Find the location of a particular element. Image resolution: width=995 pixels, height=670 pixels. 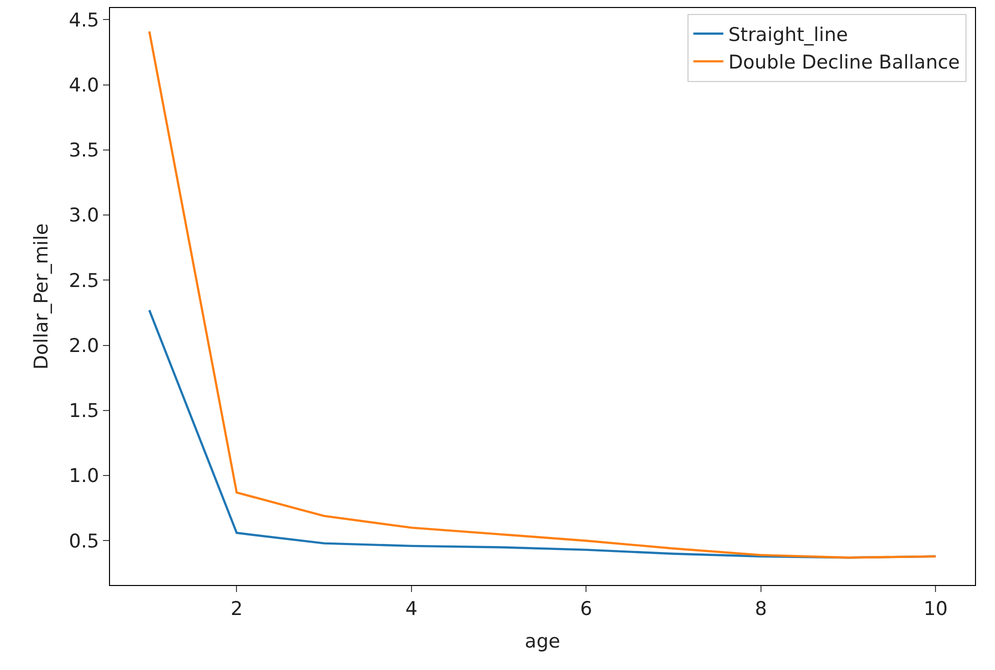

y-tick-label: 4.5 is located at coordinates (84, 20).